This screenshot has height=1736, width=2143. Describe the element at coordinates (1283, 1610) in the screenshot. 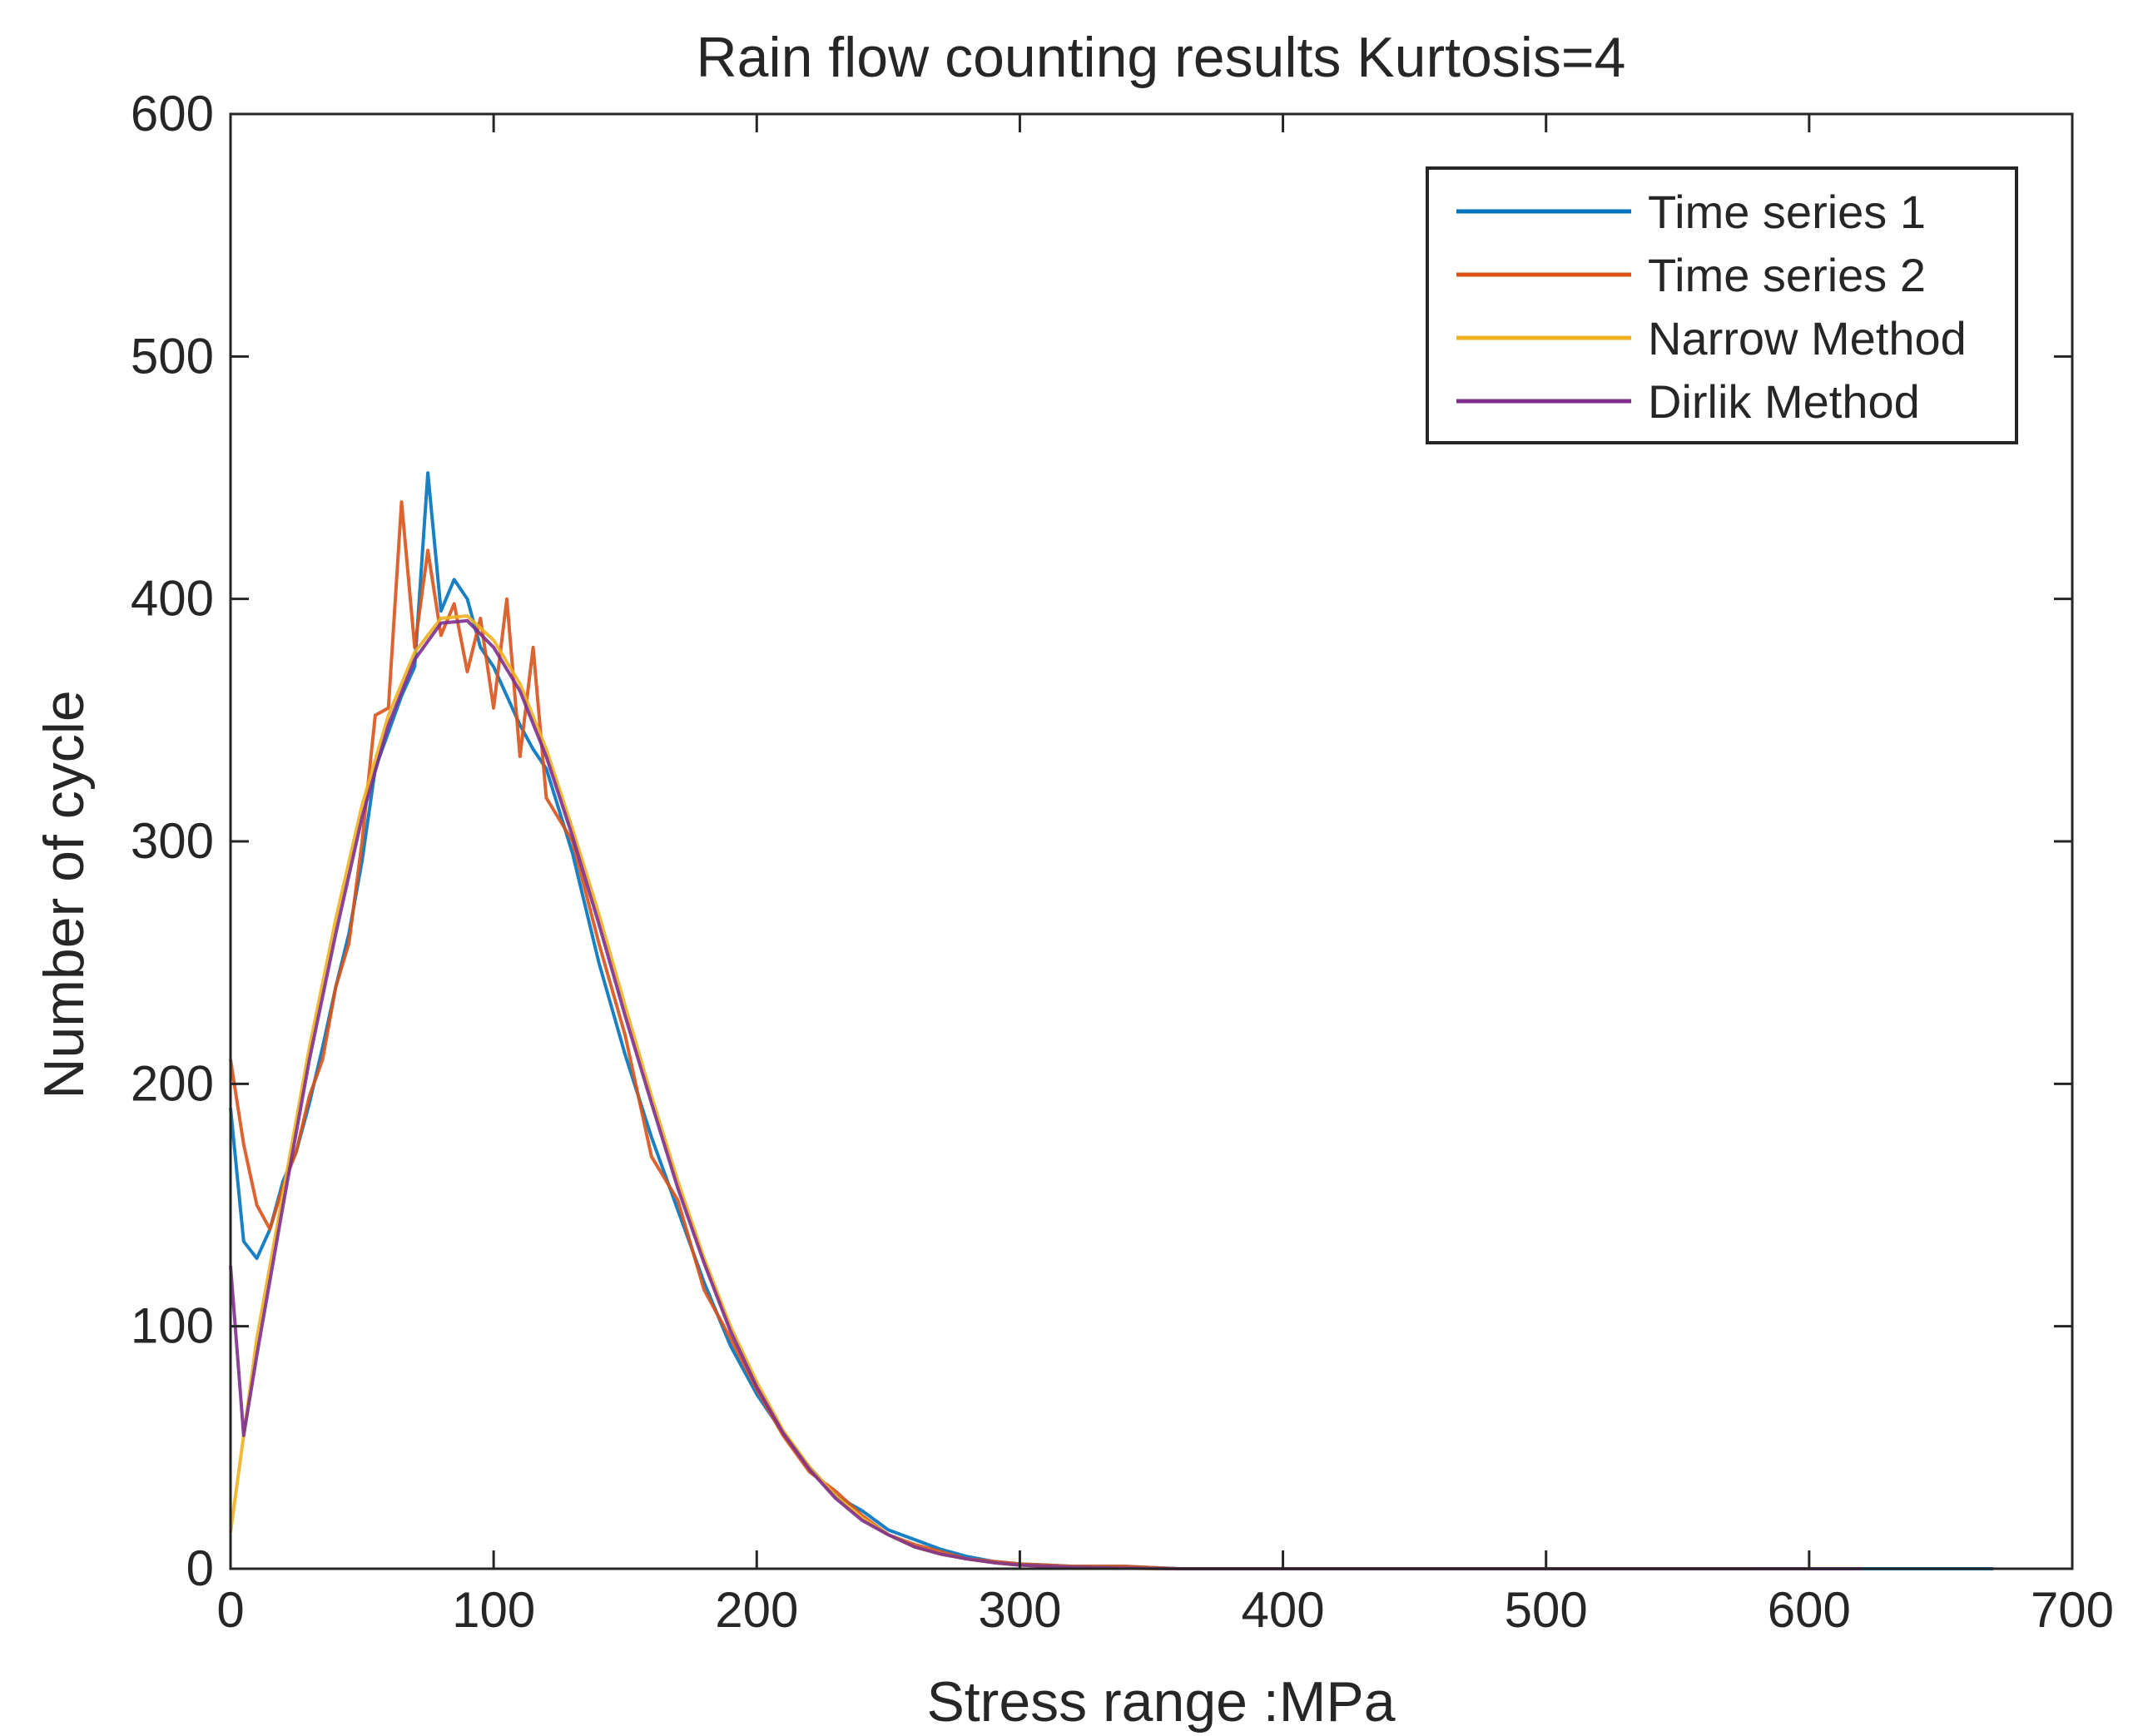

I see `x-tick-label: 400` at that location.